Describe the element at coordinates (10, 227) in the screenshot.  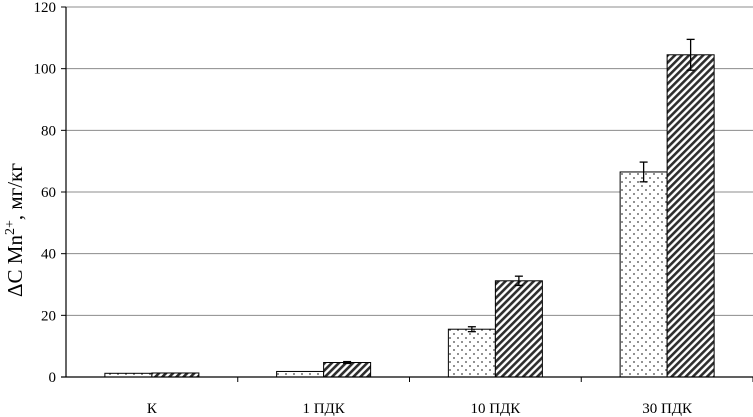
I see `y-axis-title-superscript: 2+` at that location.